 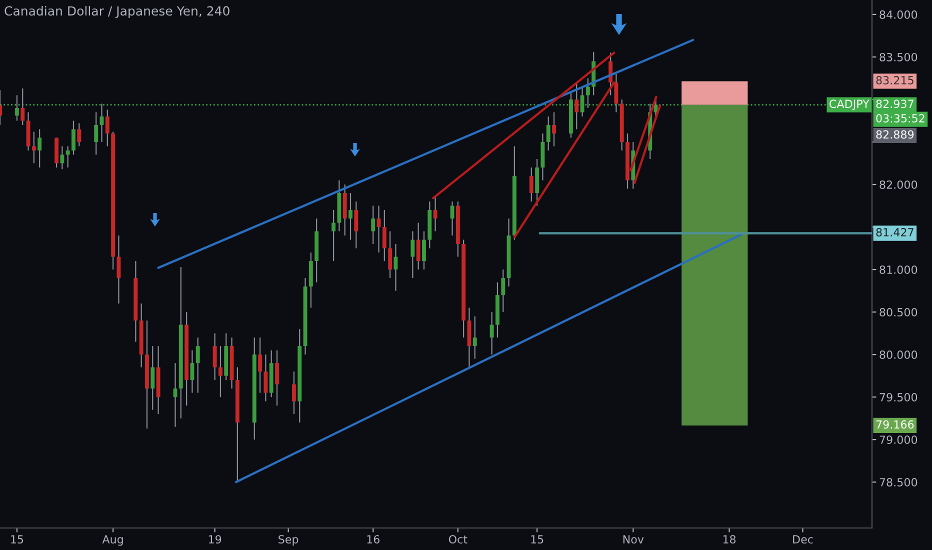 I want to click on y-tick-label: 80.000, so click(x=899, y=354).